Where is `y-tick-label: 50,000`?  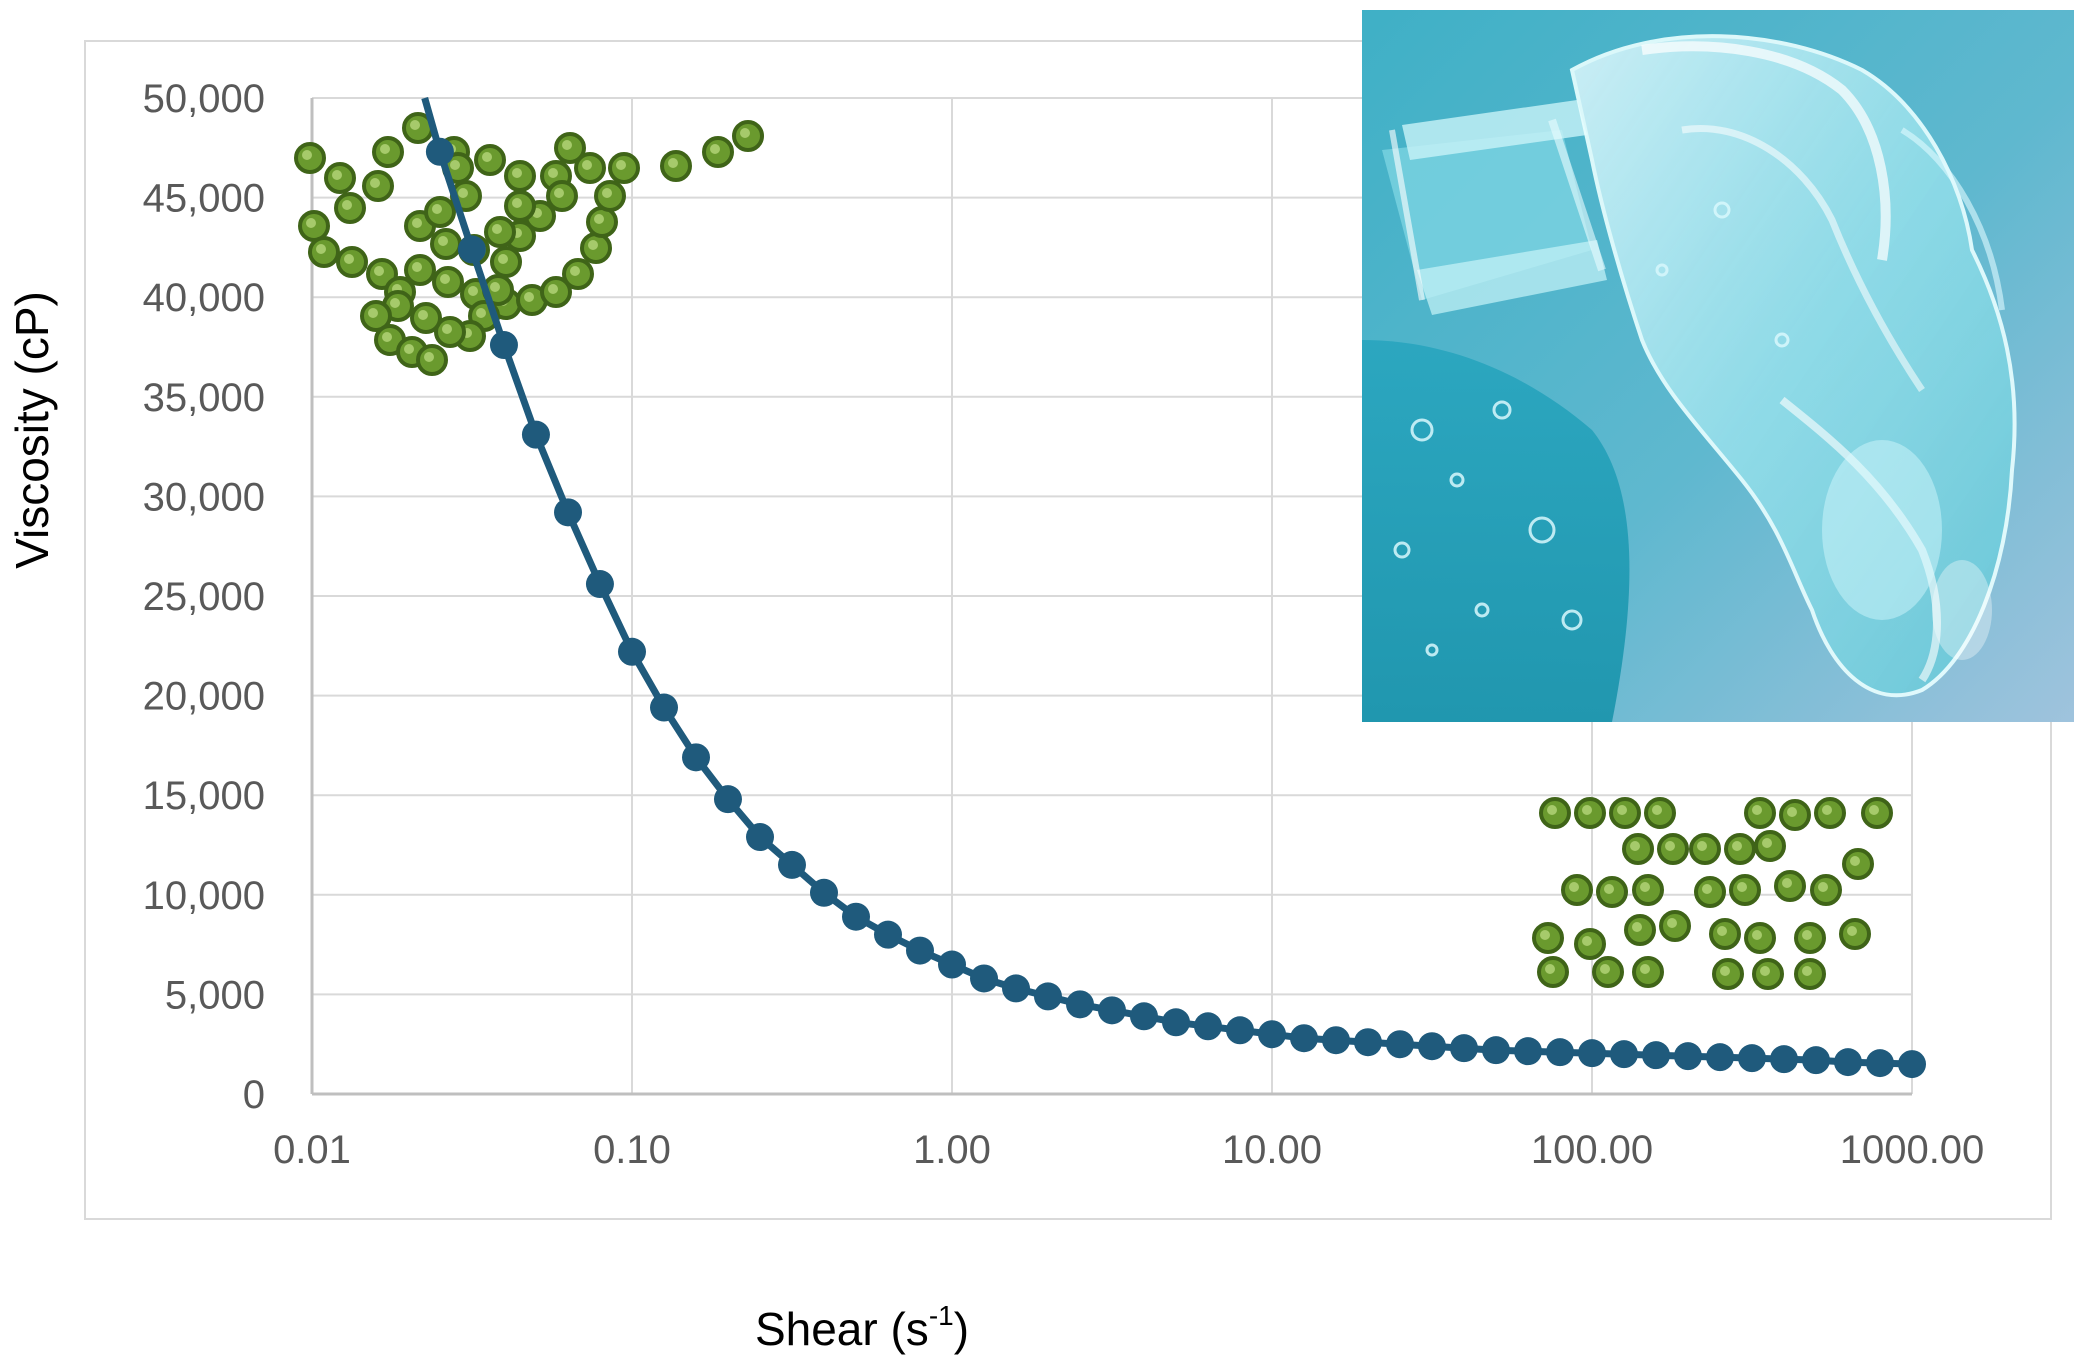 y-tick-label: 50,000 is located at coordinates (204, 99).